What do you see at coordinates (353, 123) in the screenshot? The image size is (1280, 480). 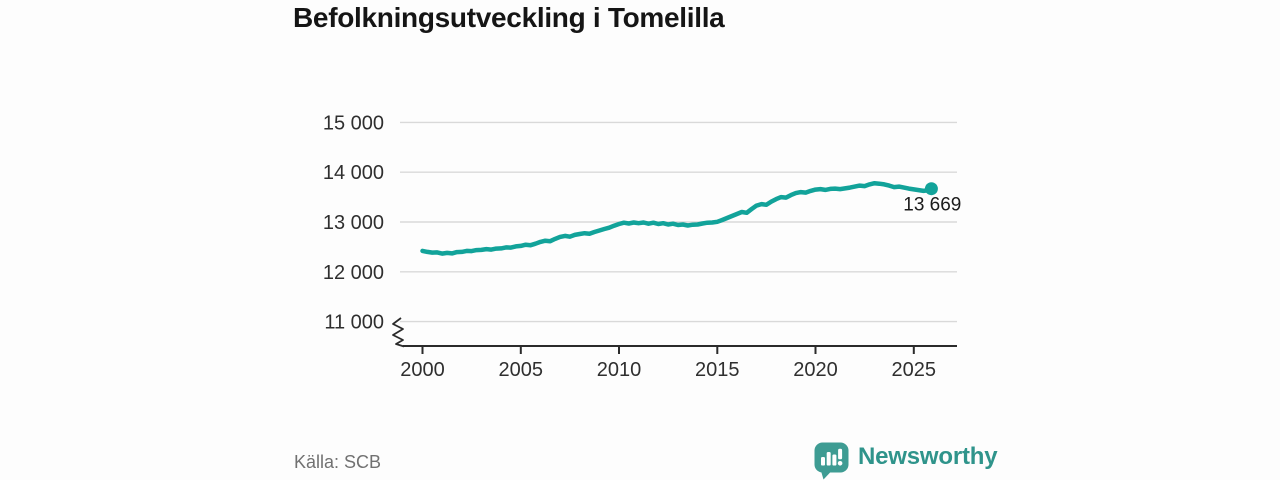 I see `svg-text: 15 000` at bounding box center [353, 123].